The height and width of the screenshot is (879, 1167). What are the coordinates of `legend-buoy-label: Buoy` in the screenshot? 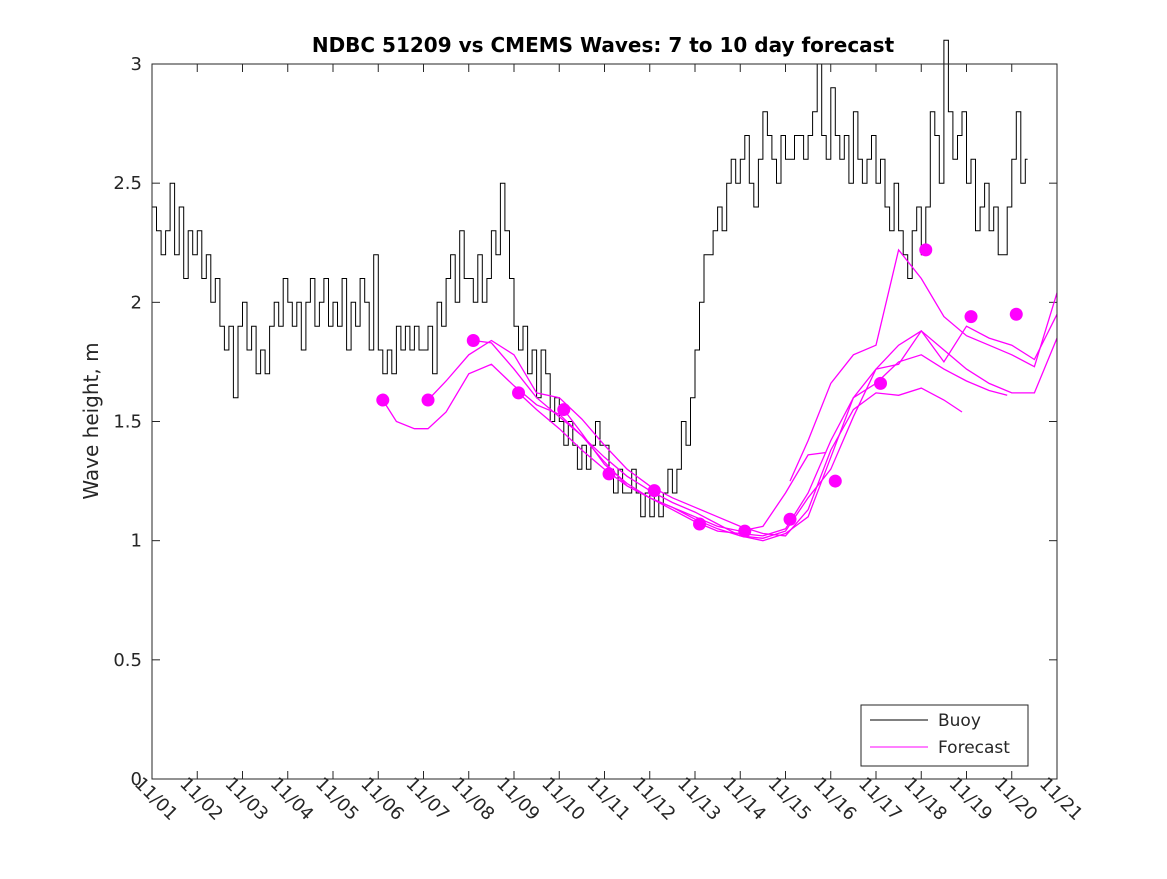 It's located at (959, 721).